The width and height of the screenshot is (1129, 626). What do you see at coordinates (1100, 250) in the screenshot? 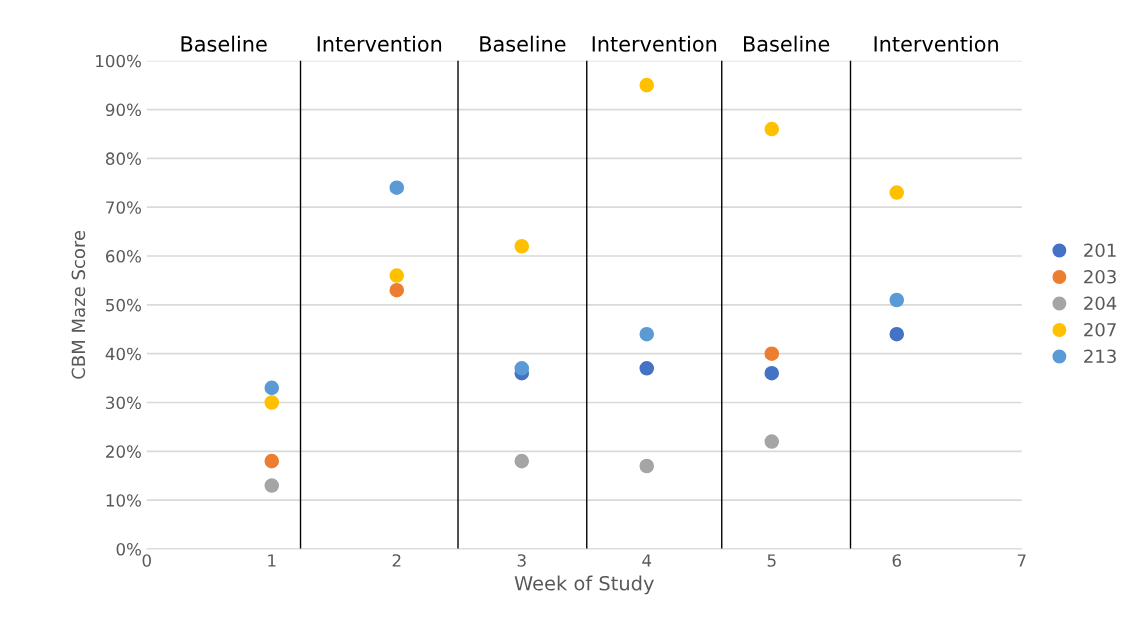
I see `legend-label: 201` at bounding box center [1100, 250].